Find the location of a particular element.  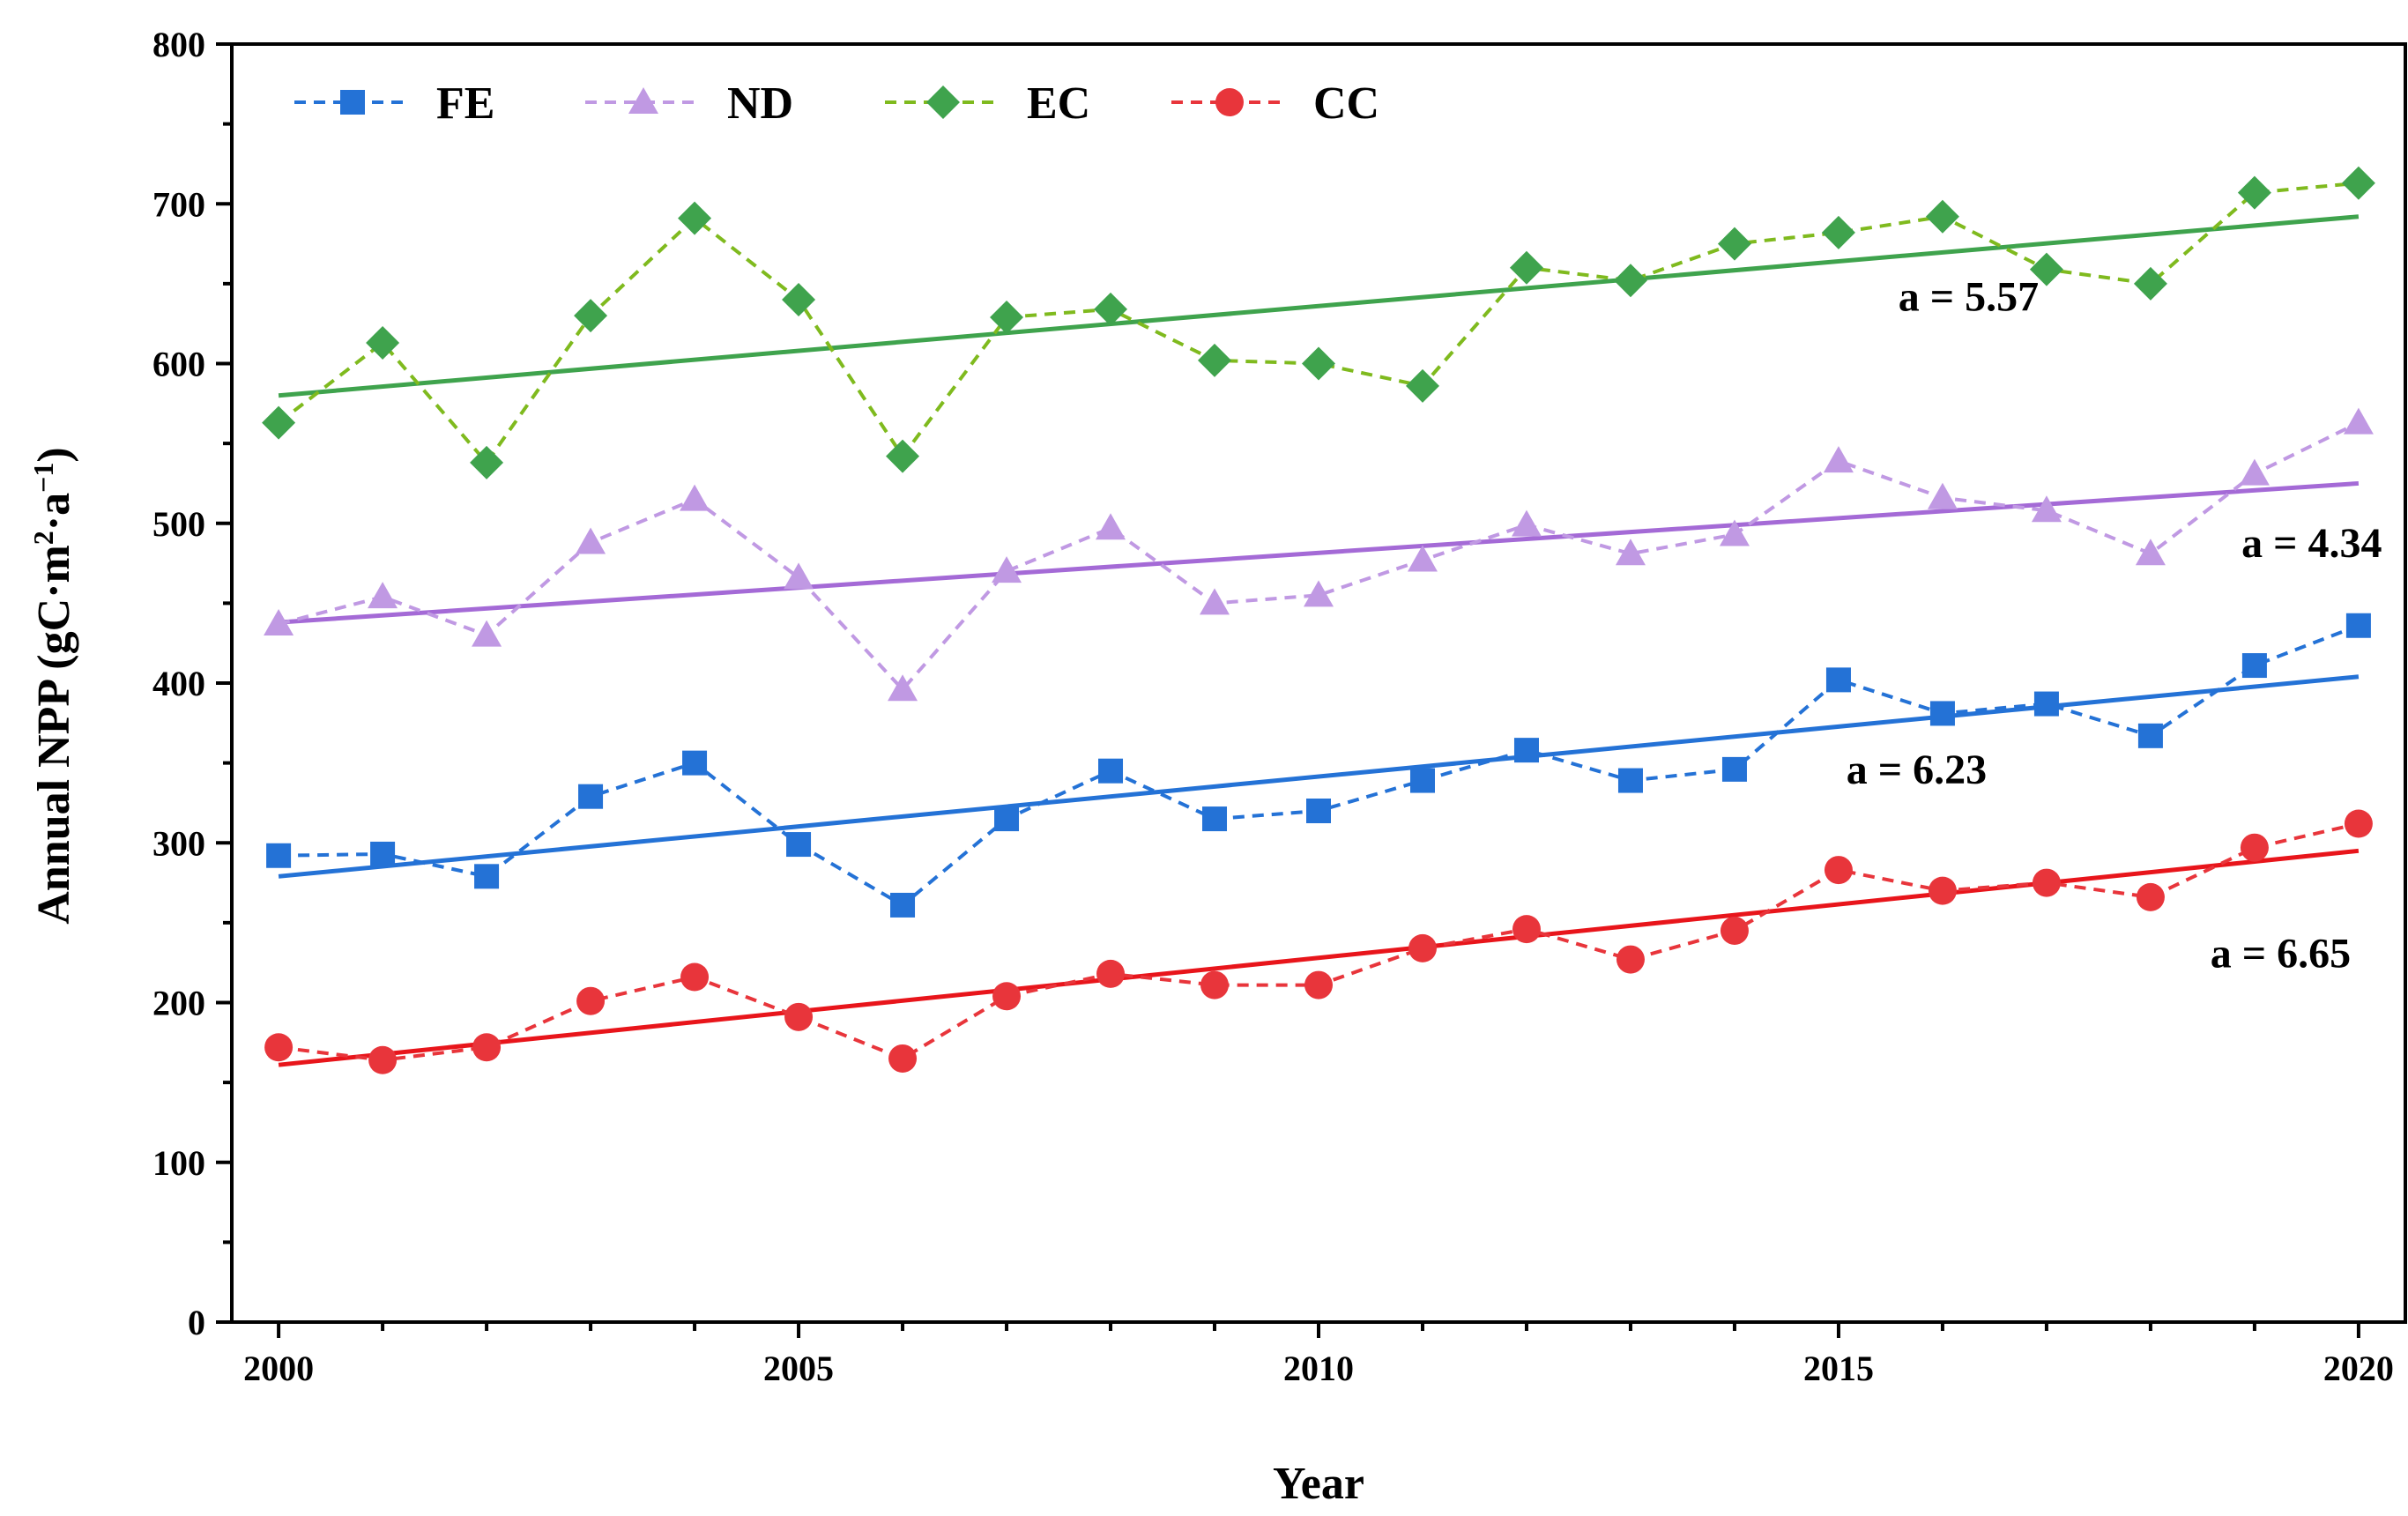

slope-annotations: a = 5.57 a = 4.34 a = 6.23 a = 6.65 is located at coordinates (2114, 625).